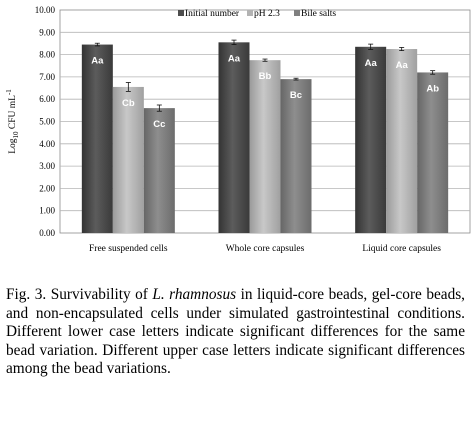 The height and width of the screenshot is (426, 471). Describe the element at coordinates (194, 294) in the screenshot. I see `caption-species: L. rhamnosus` at that location.